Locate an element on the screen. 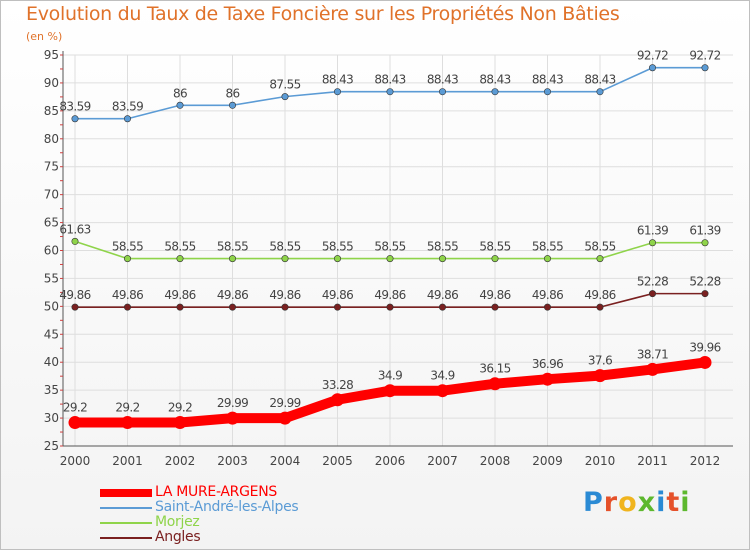 The width and height of the screenshot is (750, 550). y-tick-label: 70 is located at coordinates (51, 195).